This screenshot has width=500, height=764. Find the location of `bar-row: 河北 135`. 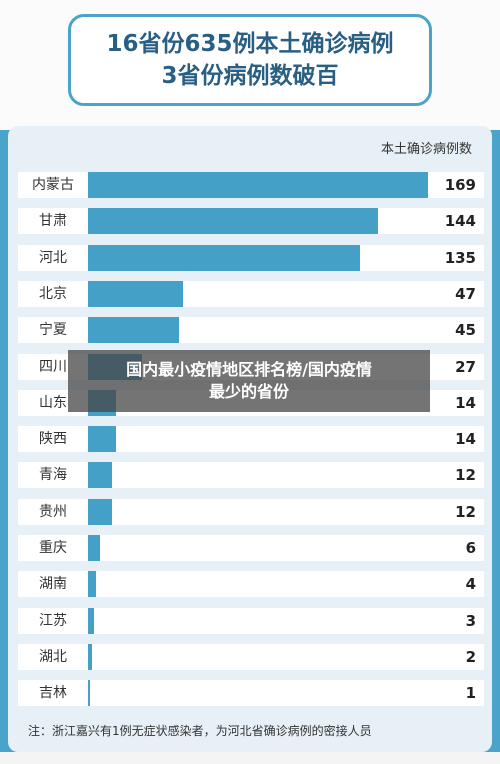

bar-row: 河北 135 is located at coordinates (251, 257).